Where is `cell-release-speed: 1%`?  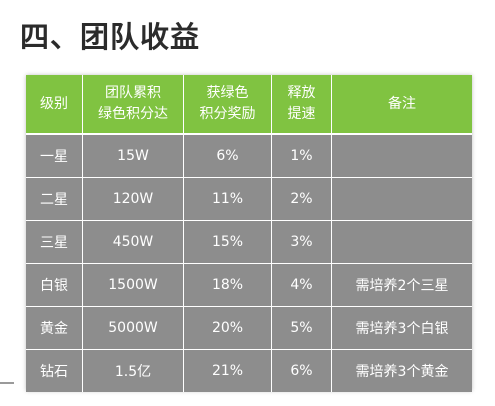 cell-release-speed: 1% is located at coordinates (302, 156).